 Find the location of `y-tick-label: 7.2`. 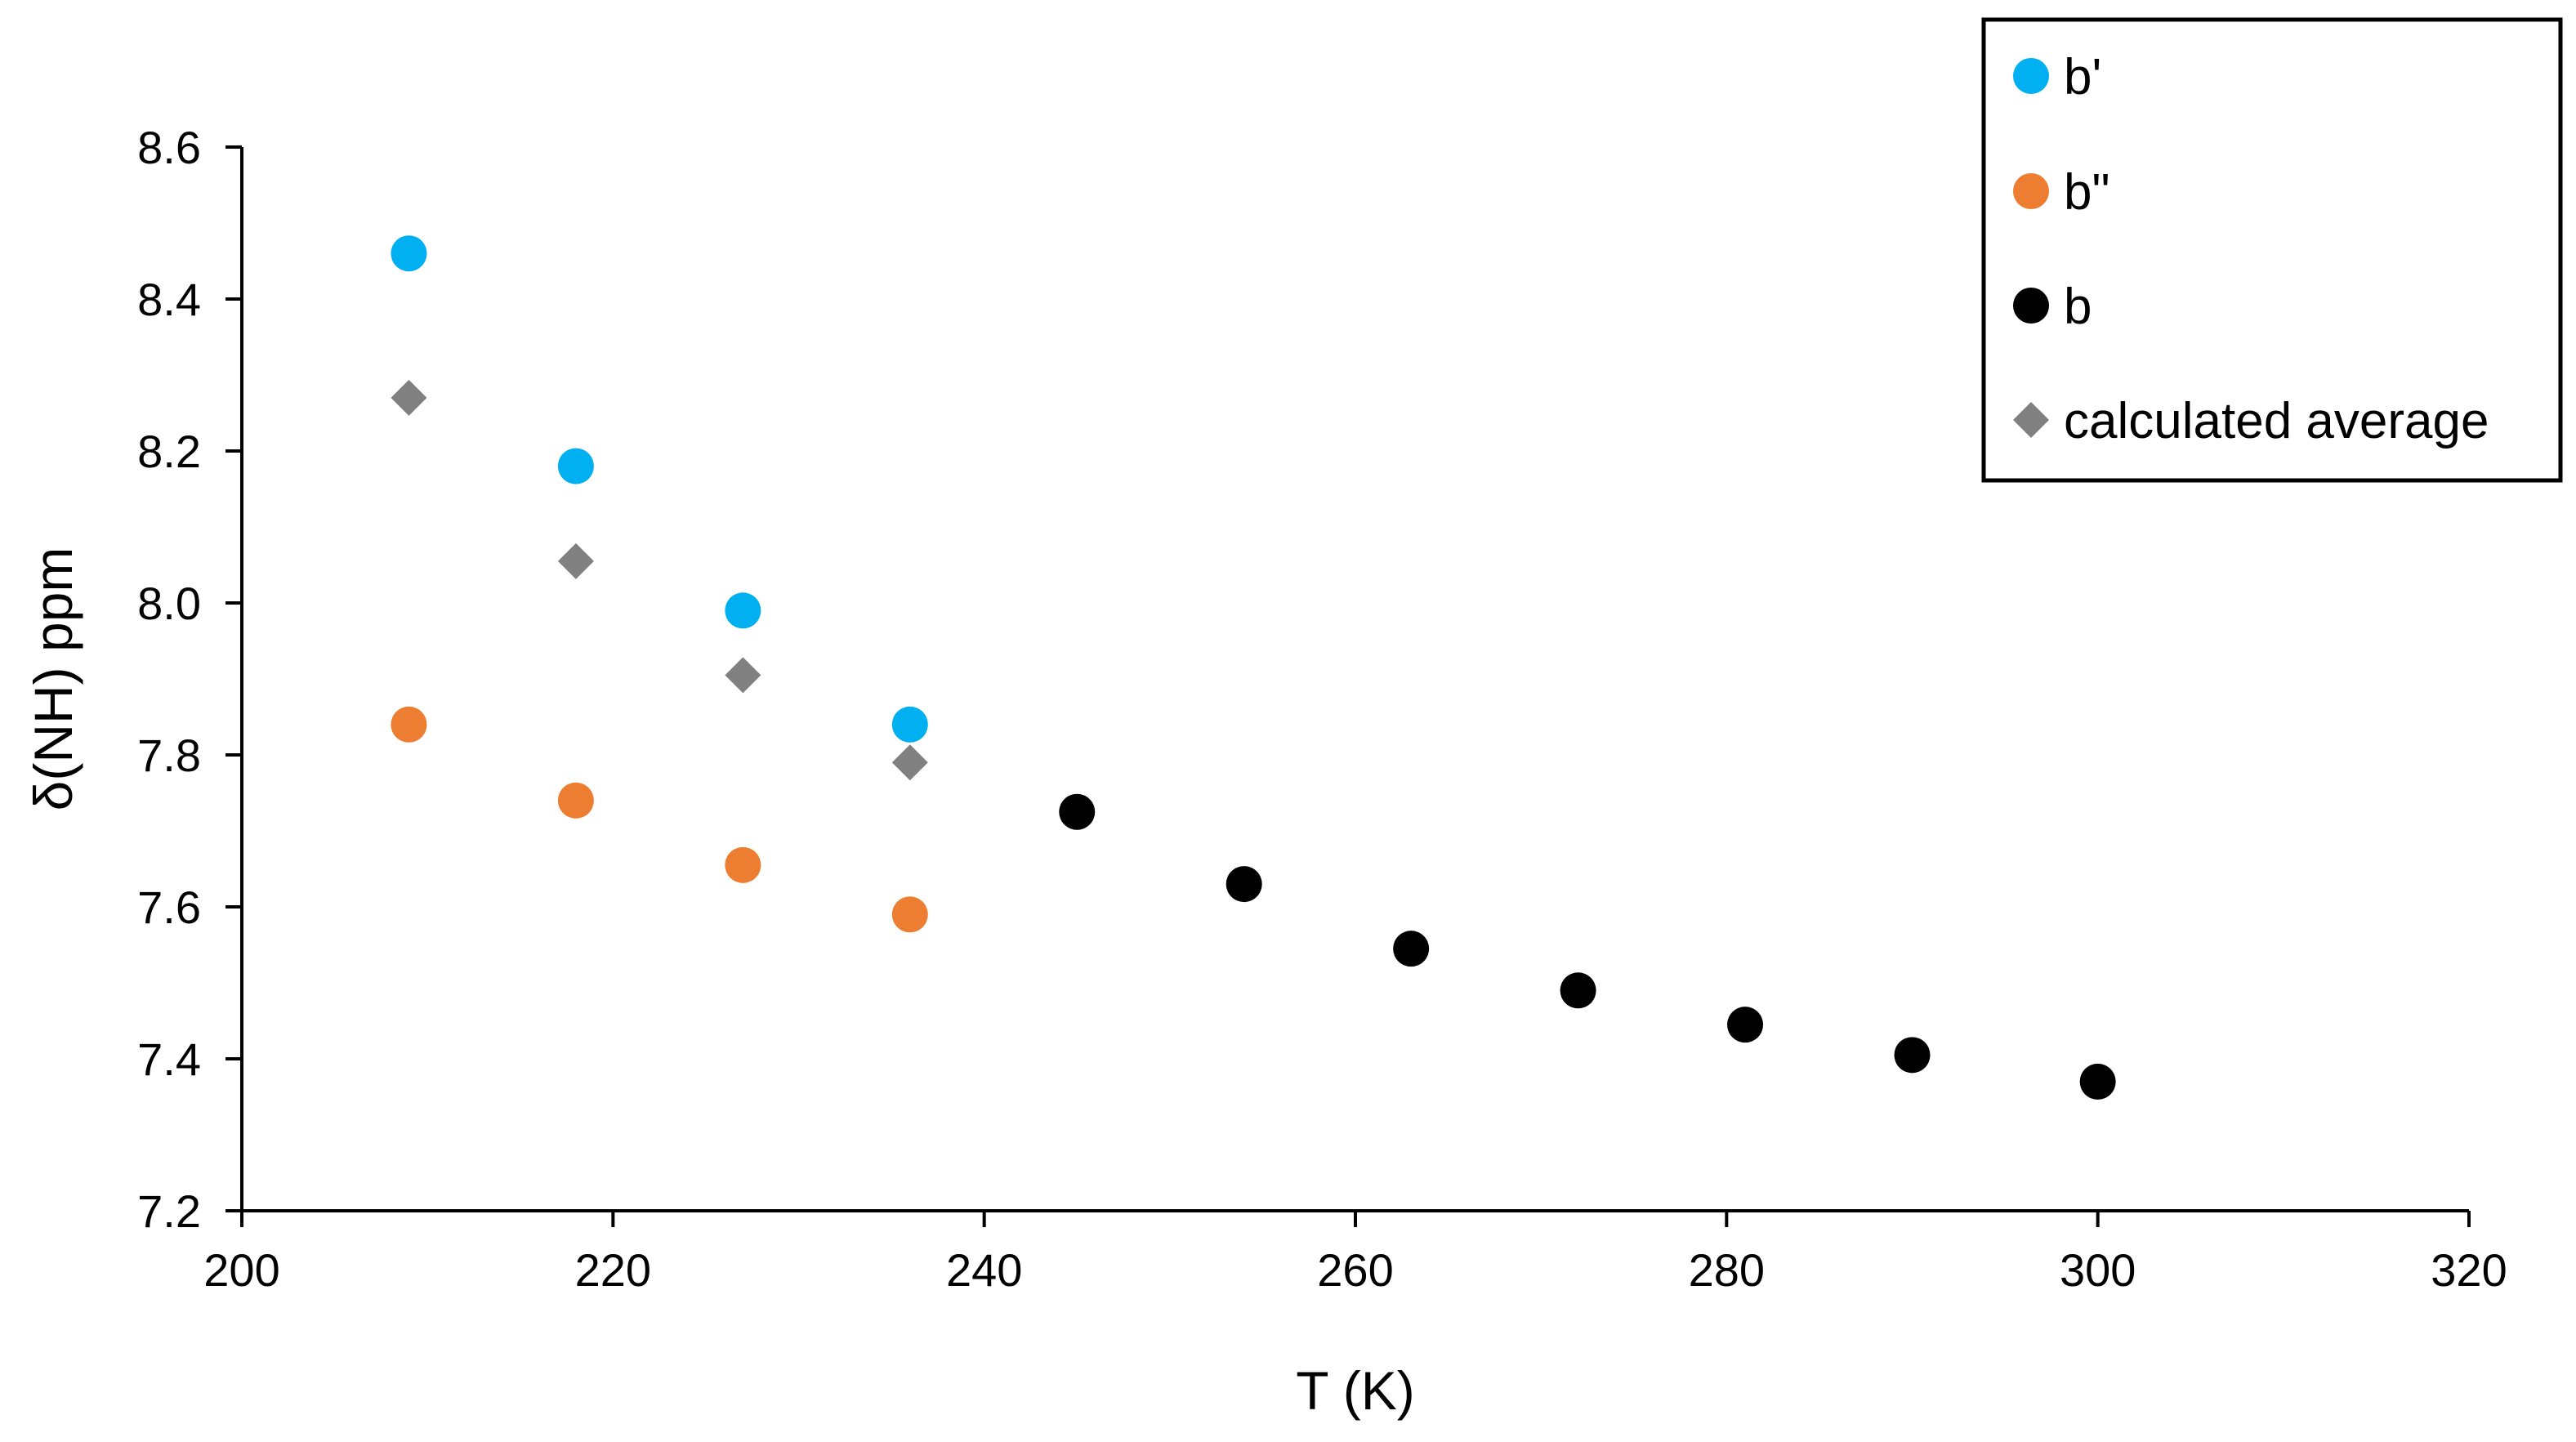

y-tick-label: 7.2 is located at coordinates (169, 1211).